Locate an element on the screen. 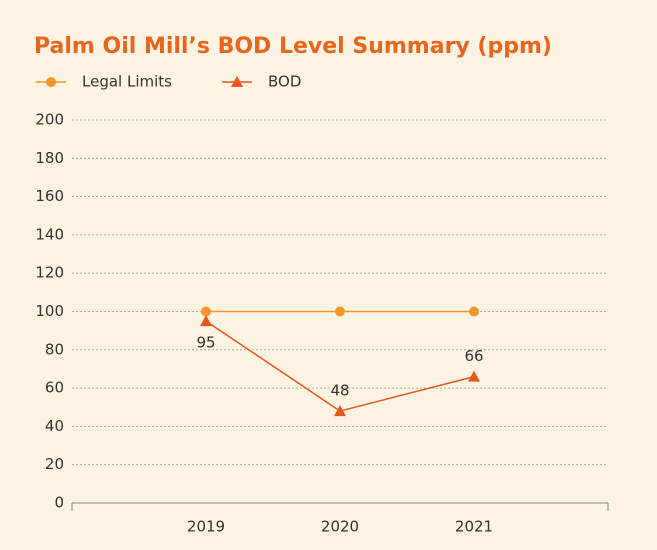  y-tick-label: 20 is located at coordinates (54, 464).